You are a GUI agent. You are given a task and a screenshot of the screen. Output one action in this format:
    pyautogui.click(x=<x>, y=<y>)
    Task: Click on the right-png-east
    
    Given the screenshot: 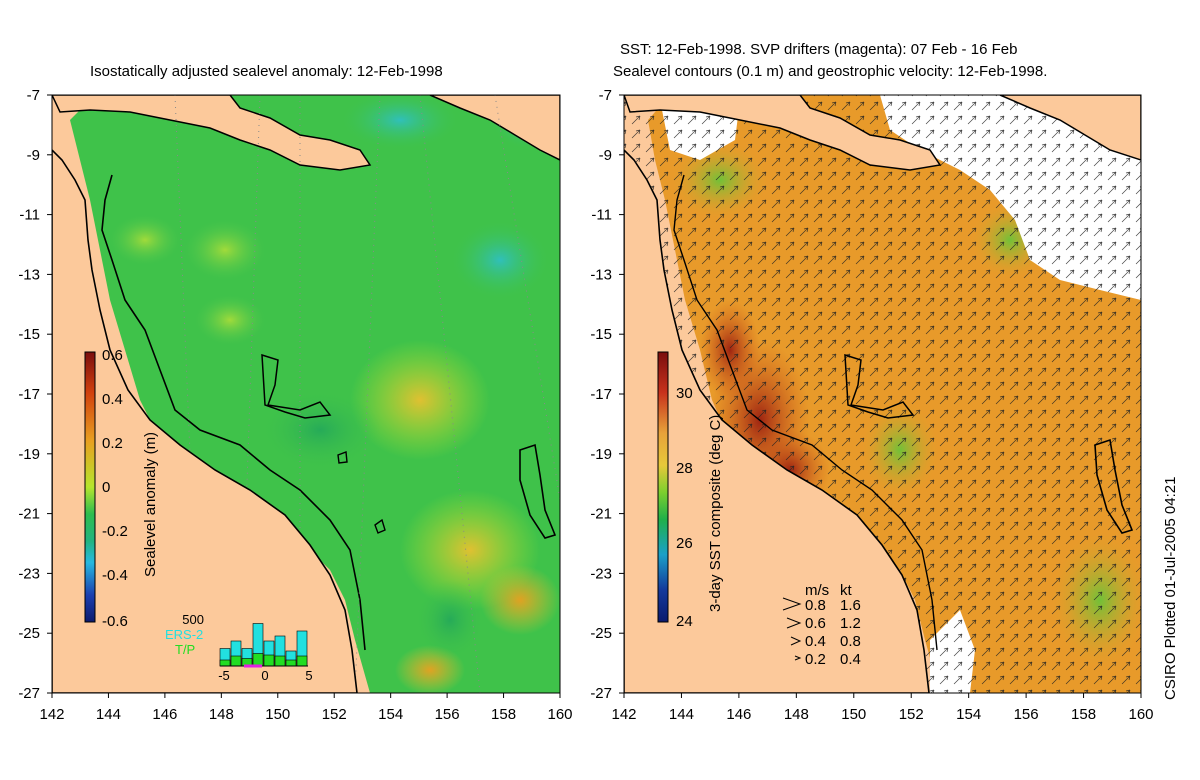 What is the action you would take?
    pyautogui.click(x=1070, y=128)
    